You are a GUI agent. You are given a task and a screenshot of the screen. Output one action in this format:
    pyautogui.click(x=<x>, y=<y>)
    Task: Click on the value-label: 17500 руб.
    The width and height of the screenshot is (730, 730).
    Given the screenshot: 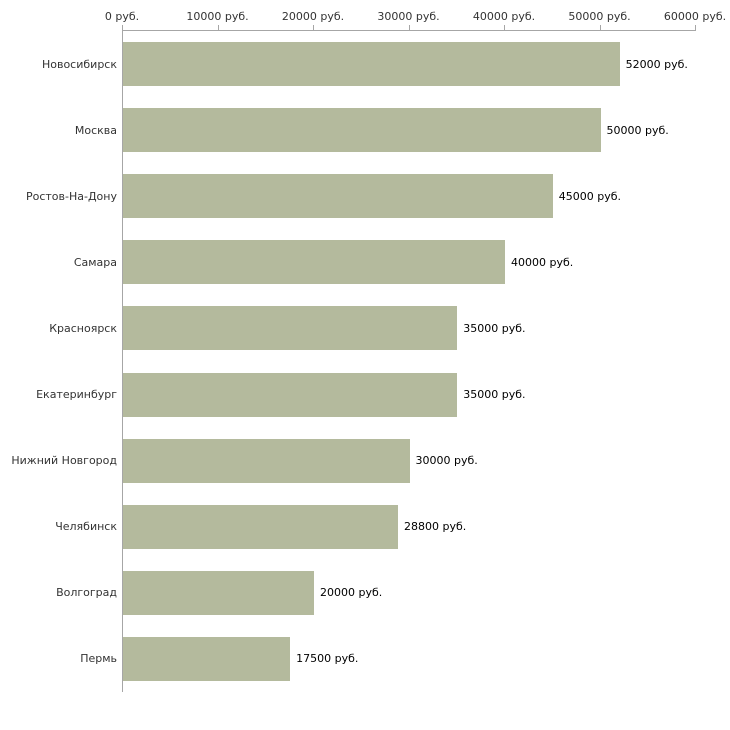 What is the action you would take?
    pyautogui.click(x=327, y=659)
    